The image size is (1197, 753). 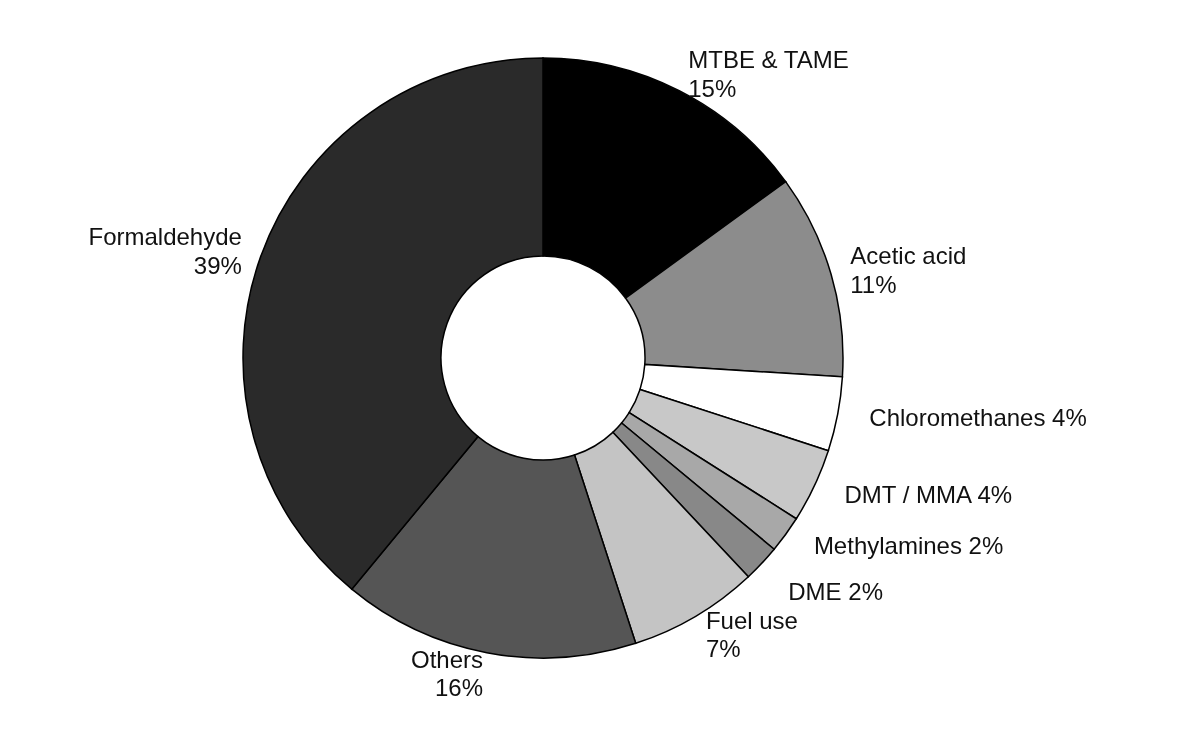 What do you see at coordinates (907, 494) in the screenshot?
I see `slice-label: DMT / MMA` at bounding box center [907, 494].